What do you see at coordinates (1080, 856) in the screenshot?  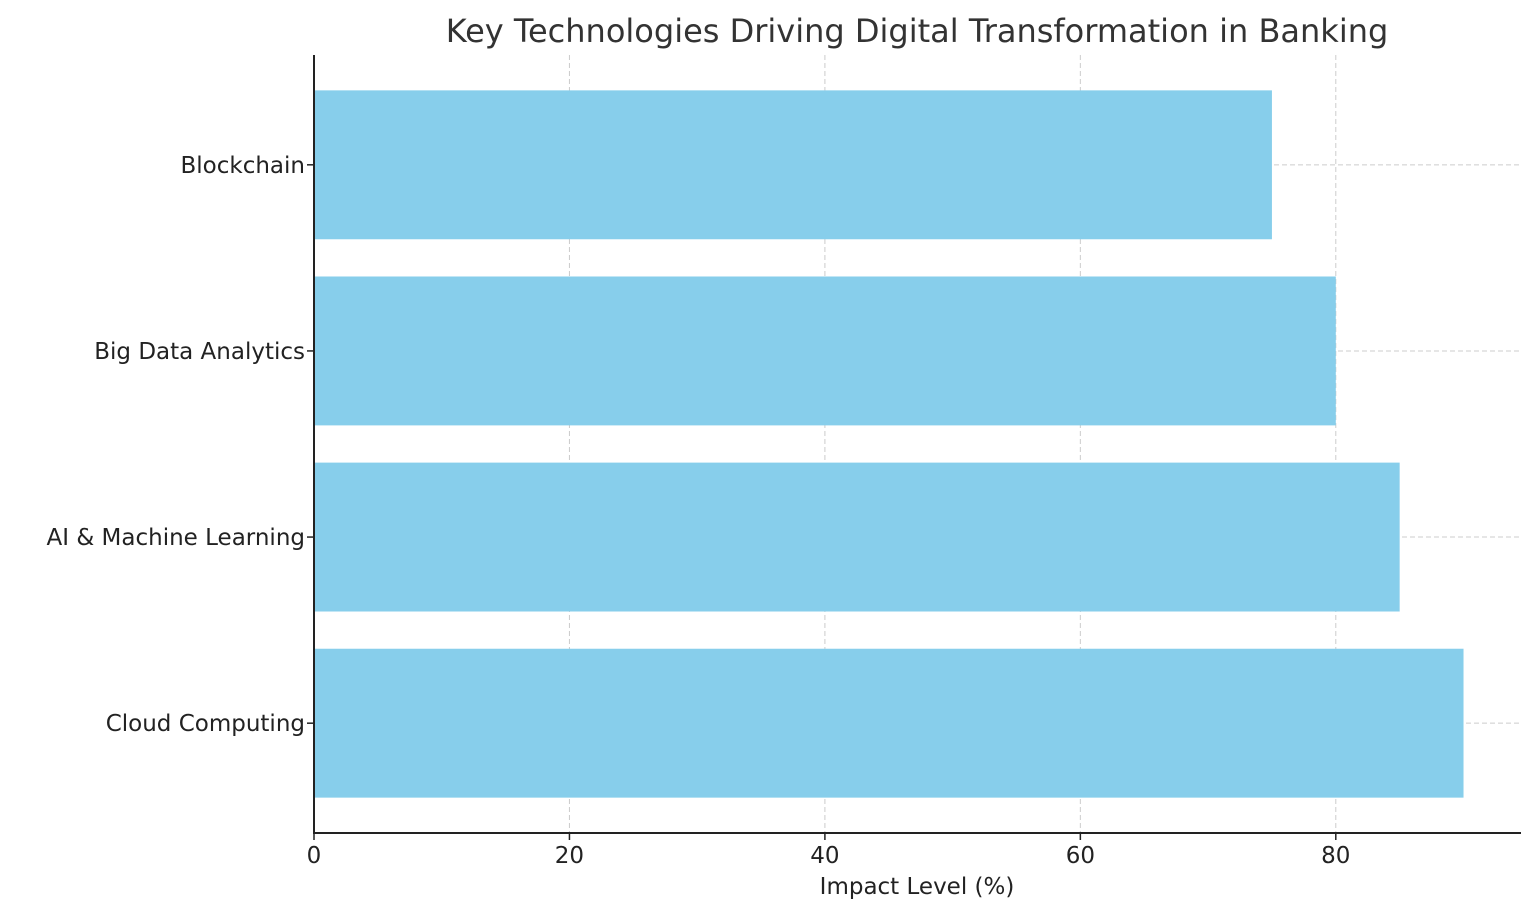 I see `x-tick-label: 60` at bounding box center [1080, 856].